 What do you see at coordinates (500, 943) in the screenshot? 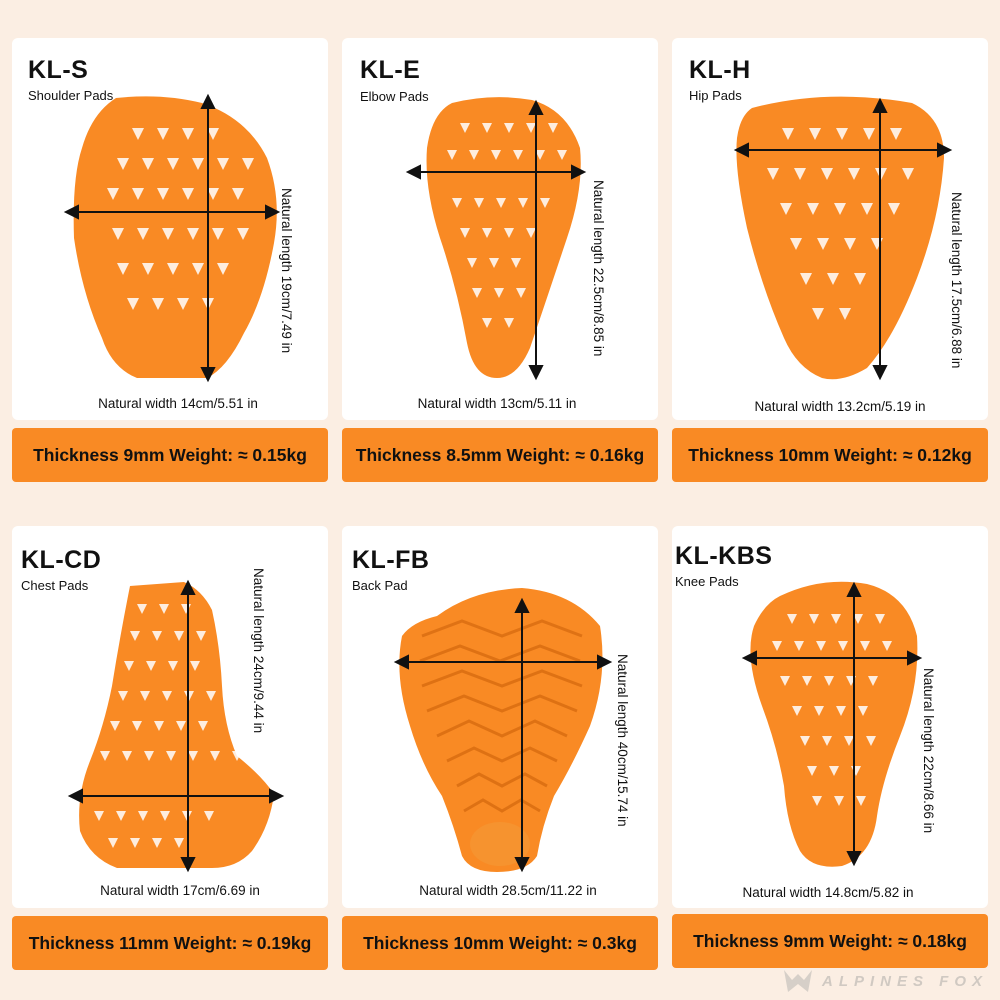
I see `spec-bar: Thickness 10mm Weight: ≈ 0.3kg` at bounding box center [500, 943].